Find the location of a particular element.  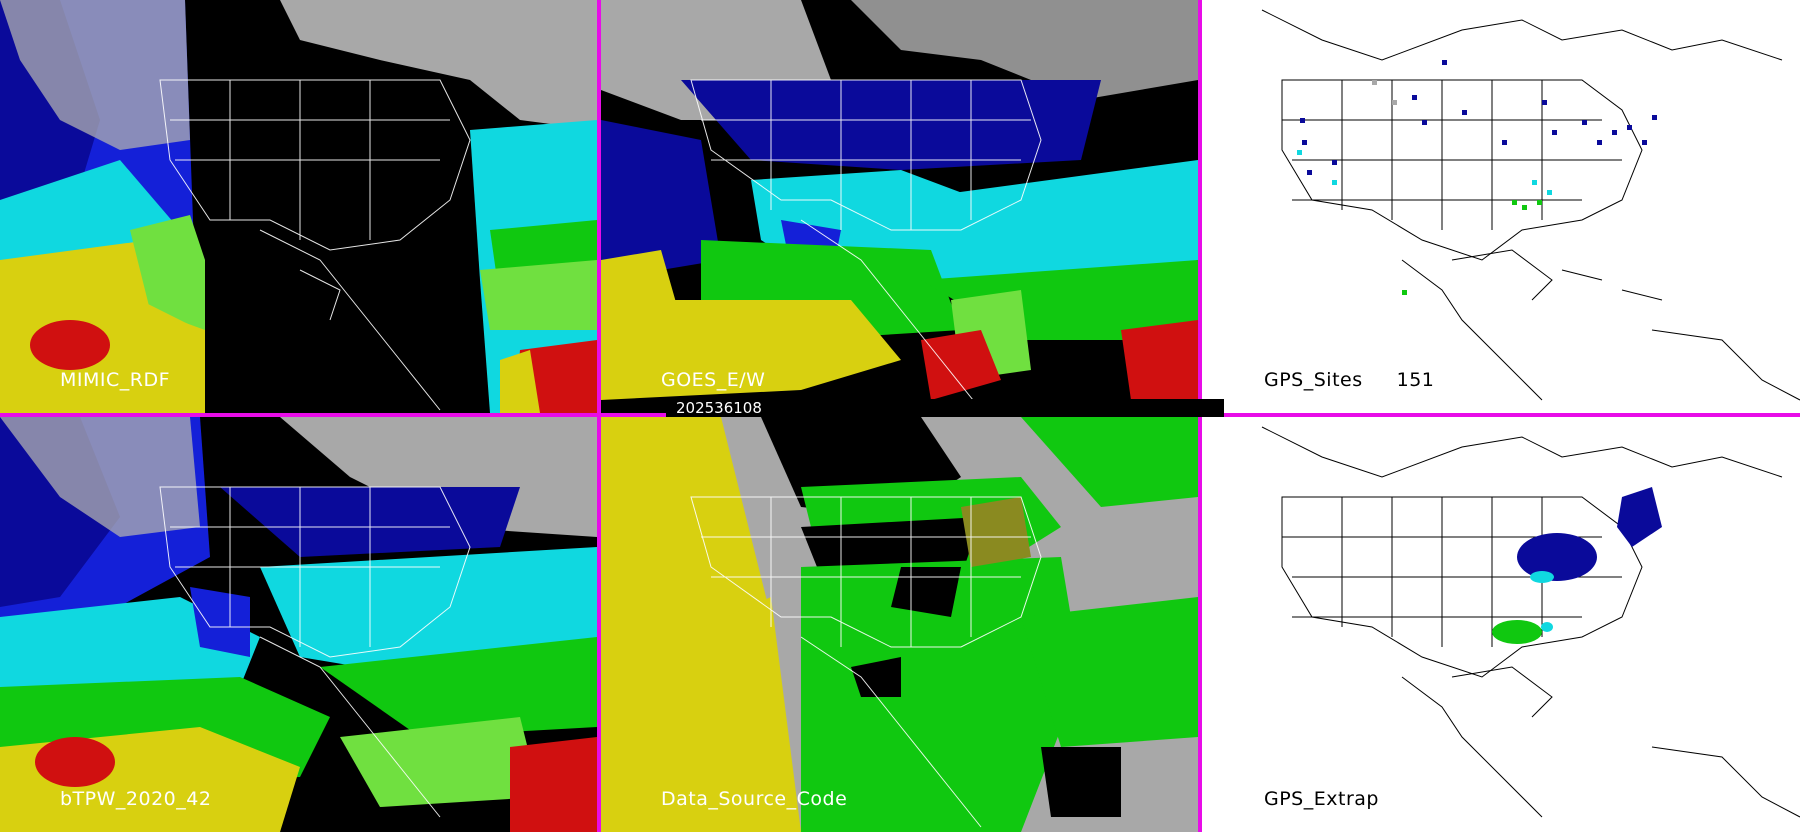

btpw-label: bTPW_2020_42 is located at coordinates (136, 799).